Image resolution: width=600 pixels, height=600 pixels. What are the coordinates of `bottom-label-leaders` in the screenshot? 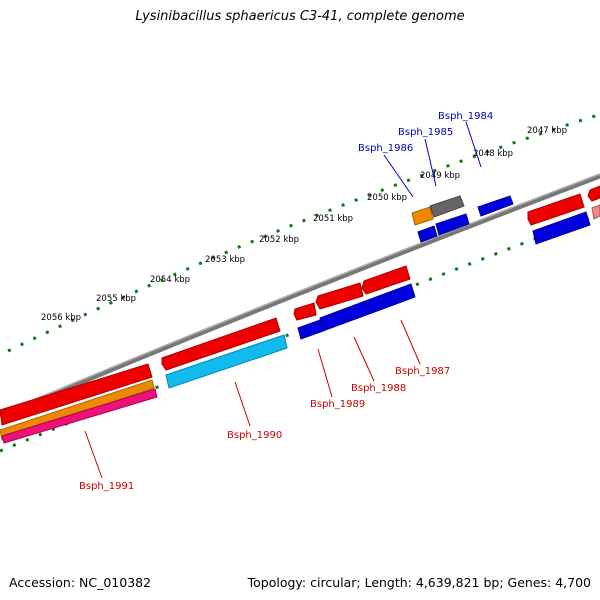 It's located at (252, 399).